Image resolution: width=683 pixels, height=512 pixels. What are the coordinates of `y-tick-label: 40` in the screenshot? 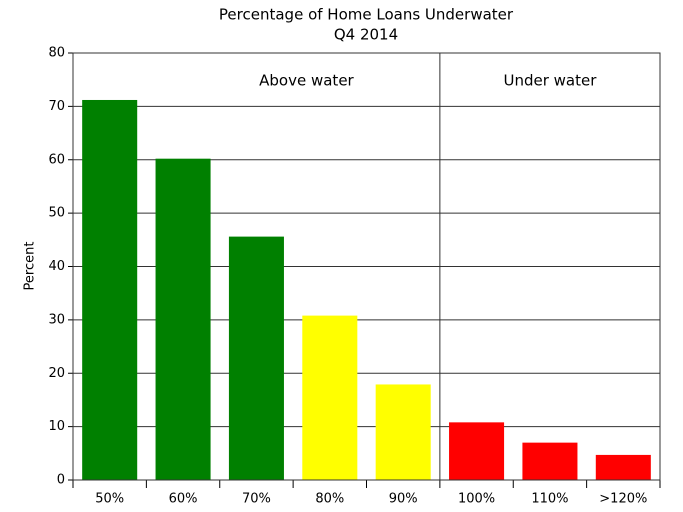 It's located at (56, 266).